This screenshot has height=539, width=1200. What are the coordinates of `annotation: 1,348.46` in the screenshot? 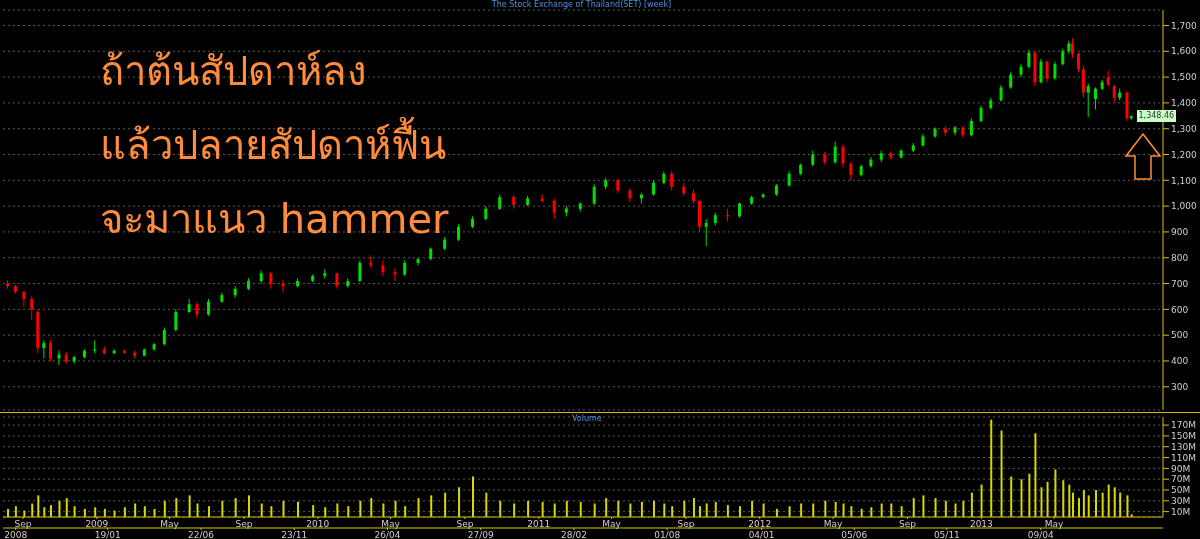 It's located at (1156, 116).